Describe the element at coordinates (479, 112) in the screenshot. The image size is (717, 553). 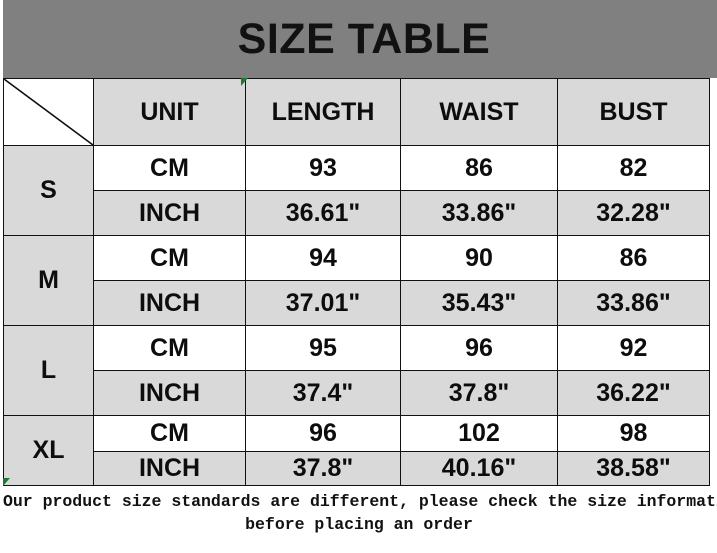
I see `column-header-waist: WAIST` at that location.